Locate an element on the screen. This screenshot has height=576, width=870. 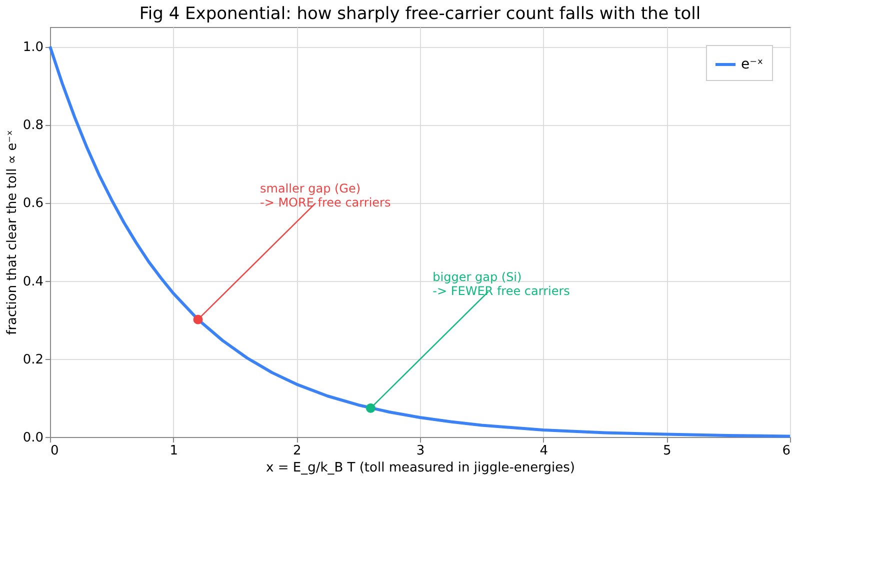
legend-label: e⁻ˣ is located at coordinates (752, 64).